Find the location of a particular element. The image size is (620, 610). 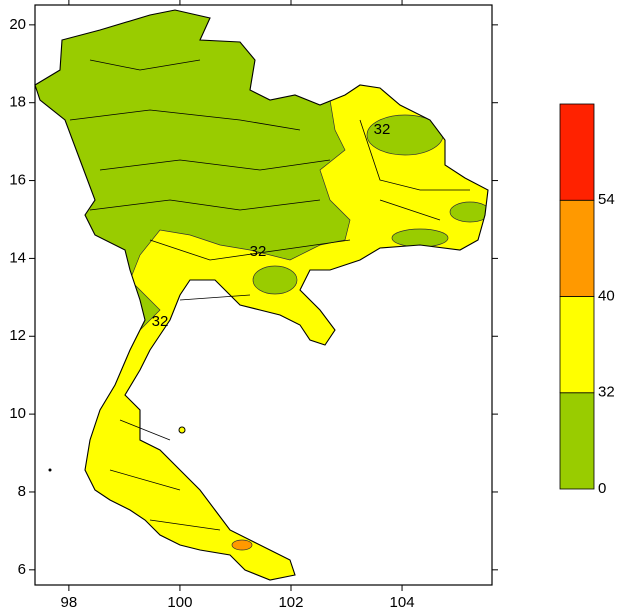

y-tick-label: 12 is located at coordinates (17, 335).